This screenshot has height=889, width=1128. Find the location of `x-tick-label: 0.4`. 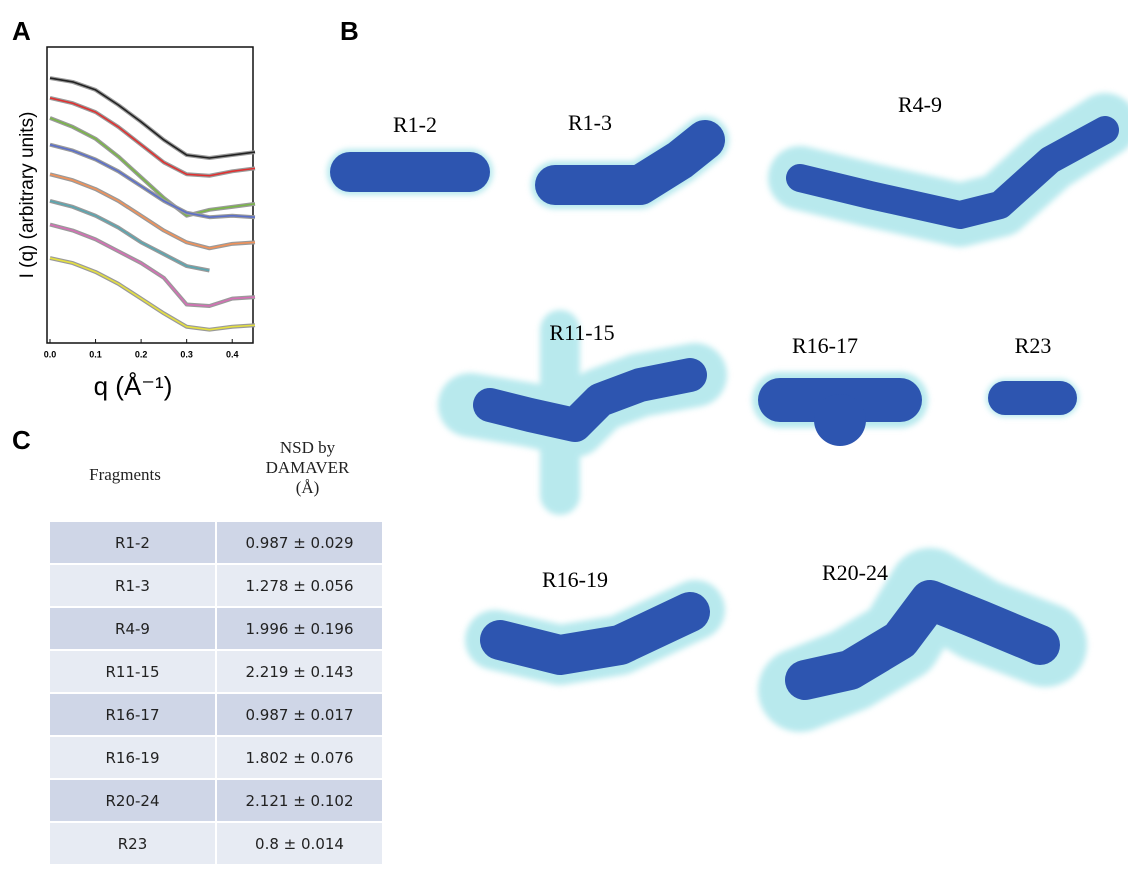

x-tick-label: 0.4 is located at coordinates (232, 354).